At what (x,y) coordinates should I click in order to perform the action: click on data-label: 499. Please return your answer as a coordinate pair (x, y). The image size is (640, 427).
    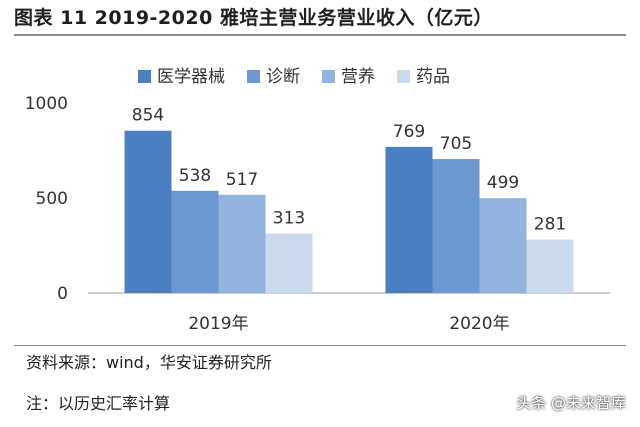
    Looking at the image, I should click on (503, 183).